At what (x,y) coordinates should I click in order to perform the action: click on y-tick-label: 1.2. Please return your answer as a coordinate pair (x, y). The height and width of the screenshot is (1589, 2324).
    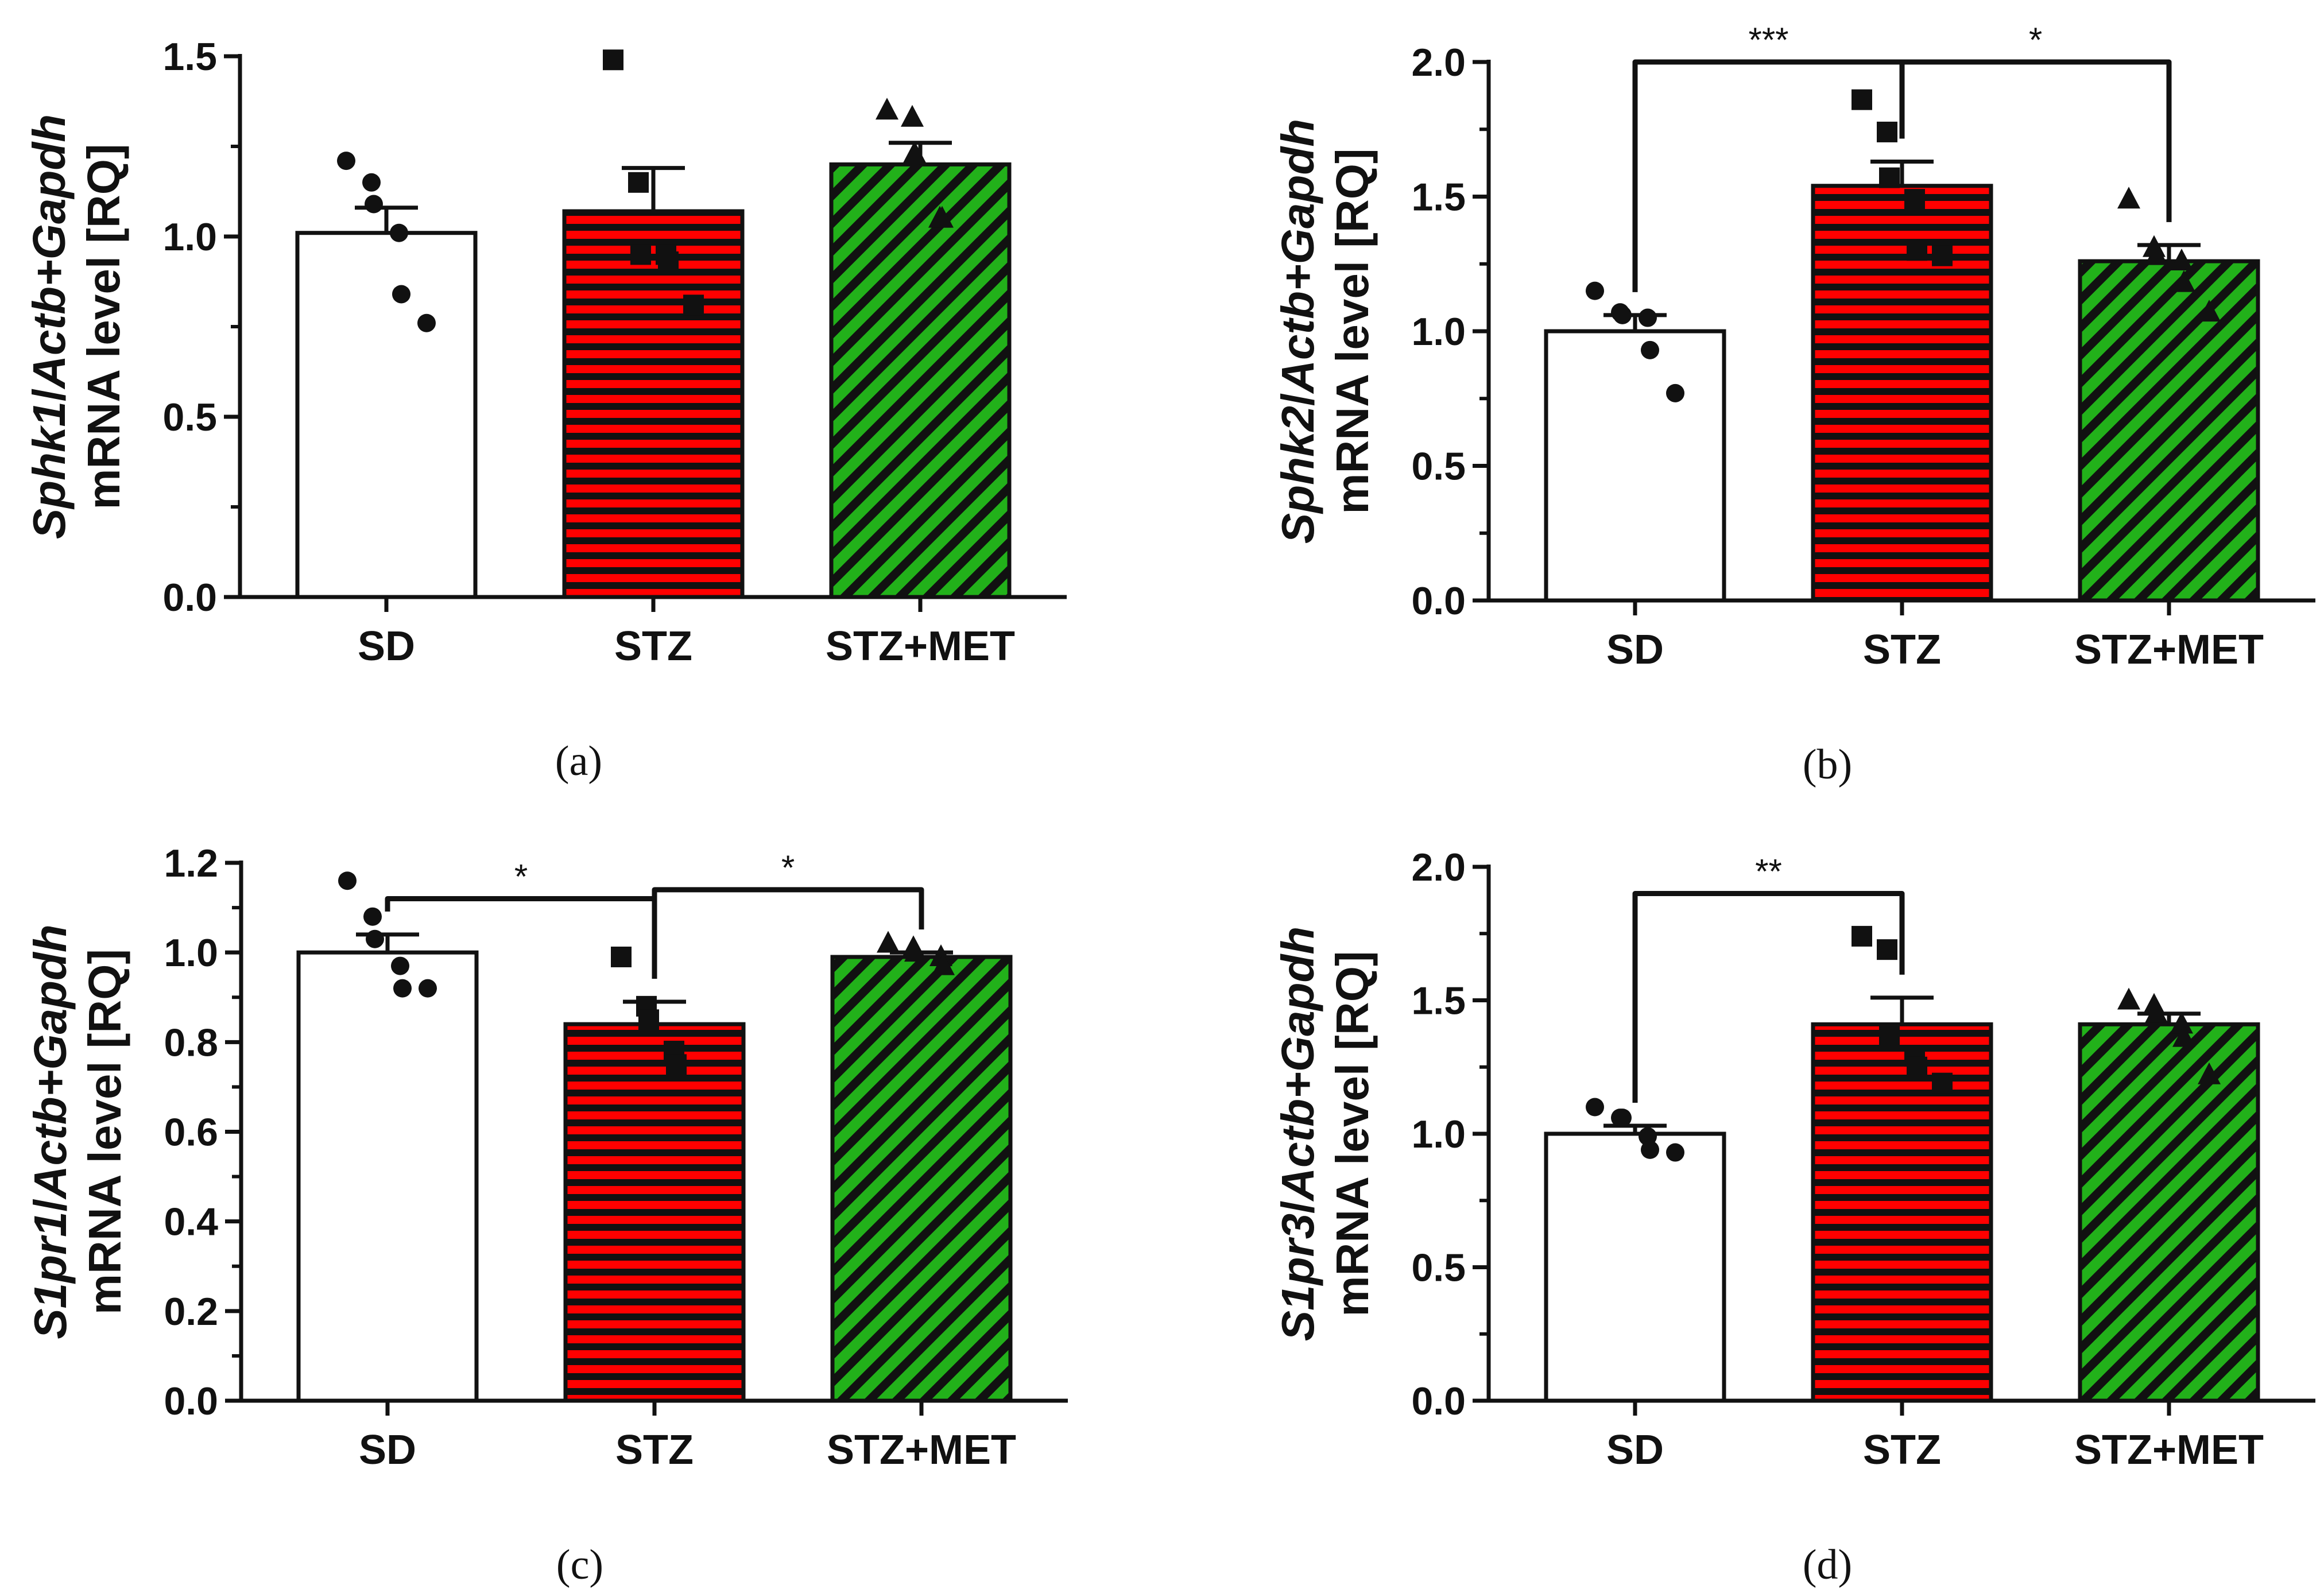
    Looking at the image, I should click on (191, 863).